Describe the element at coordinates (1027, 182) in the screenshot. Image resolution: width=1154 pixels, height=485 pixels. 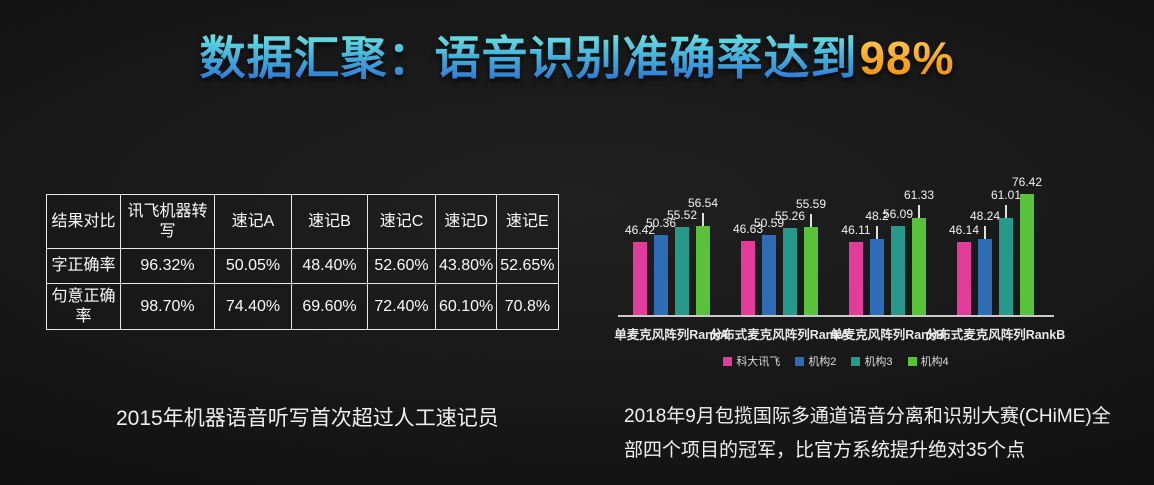
I see `bar-value-label: 76.42` at that location.